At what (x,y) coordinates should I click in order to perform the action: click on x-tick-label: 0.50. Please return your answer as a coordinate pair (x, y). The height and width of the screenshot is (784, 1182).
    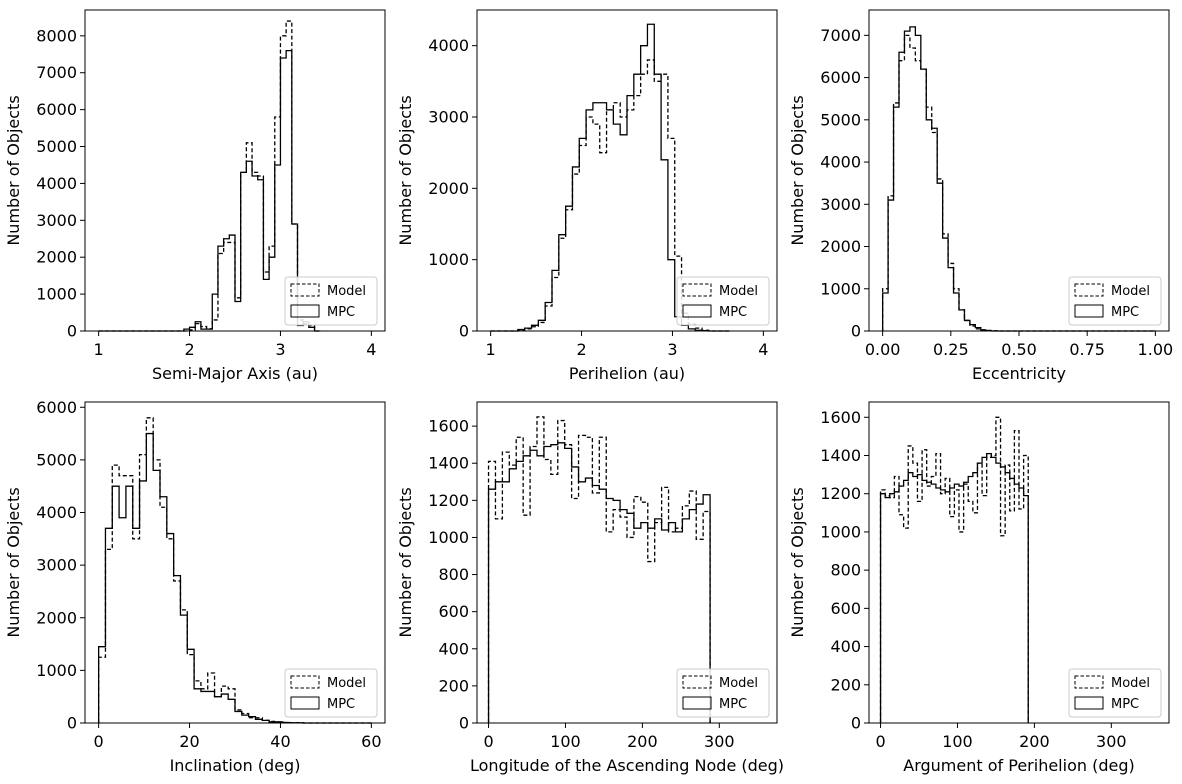
    Looking at the image, I should click on (1019, 349).